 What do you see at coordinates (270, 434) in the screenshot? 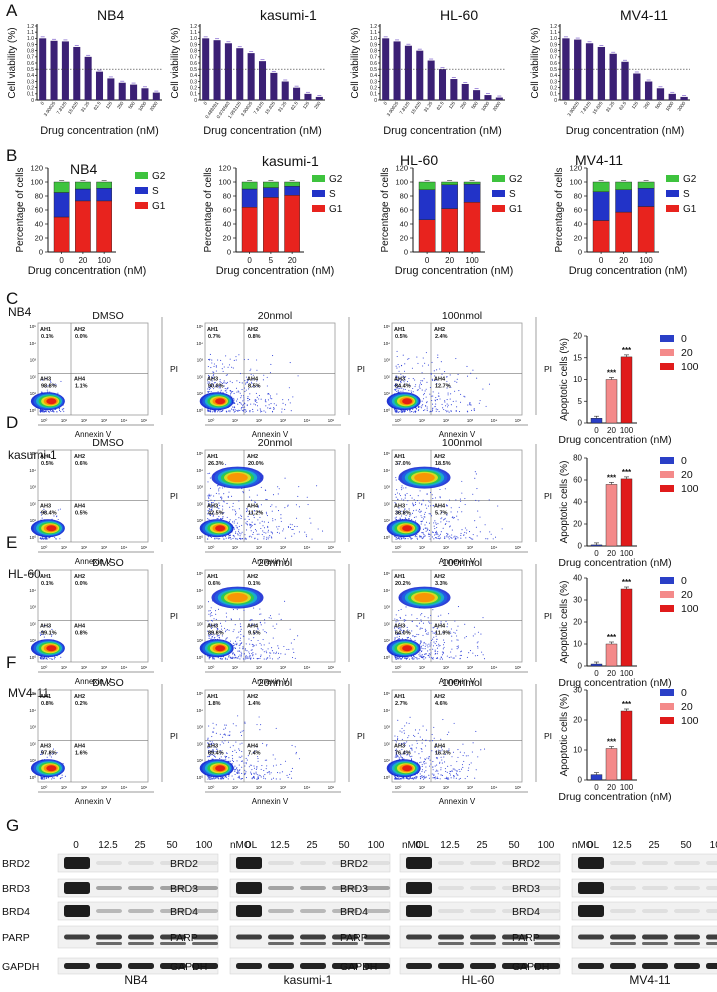
I see `annexin-axis-label: Annexin V` at bounding box center [270, 434].